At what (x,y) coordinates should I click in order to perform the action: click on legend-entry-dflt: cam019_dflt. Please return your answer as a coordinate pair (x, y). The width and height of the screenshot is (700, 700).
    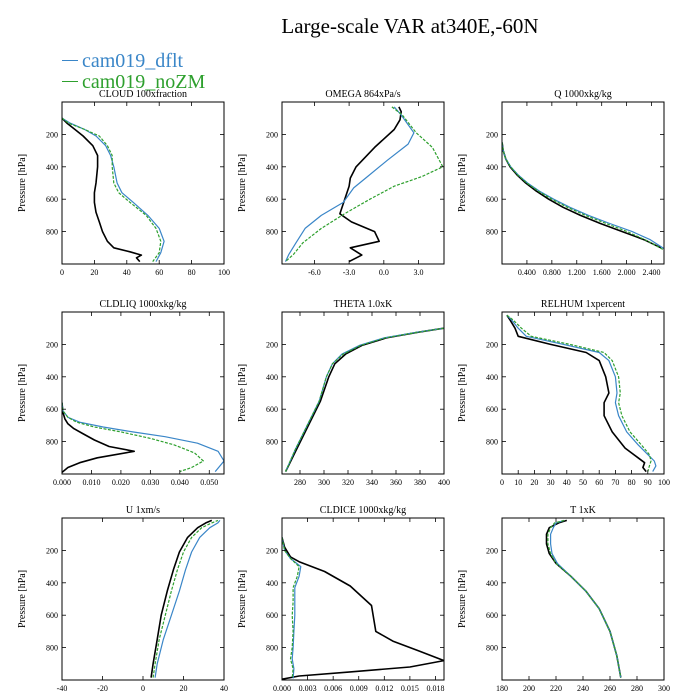
    Looking at the image, I should click on (133, 60).